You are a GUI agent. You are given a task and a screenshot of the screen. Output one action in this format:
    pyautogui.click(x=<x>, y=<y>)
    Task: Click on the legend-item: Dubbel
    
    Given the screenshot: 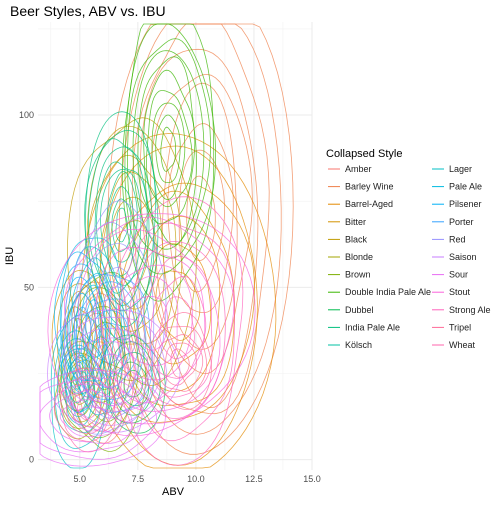 What is the action you would take?
    pyautogui.click(x=351, y=310)
    